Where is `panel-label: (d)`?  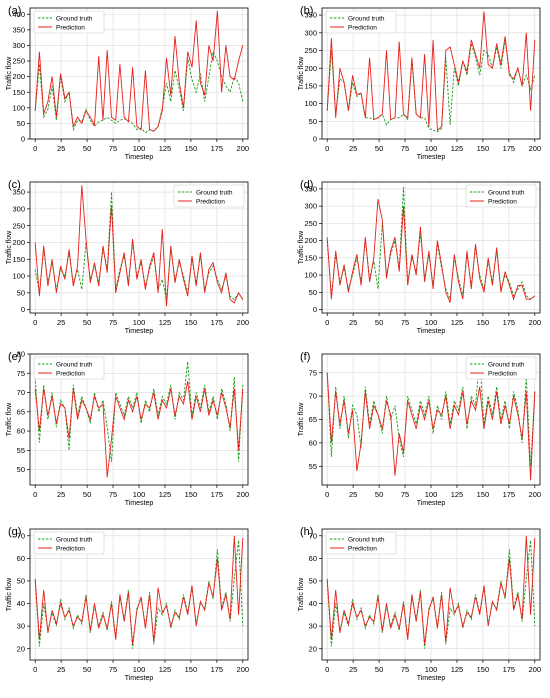 panel-label: (d) is located at coordinates (306, 185).